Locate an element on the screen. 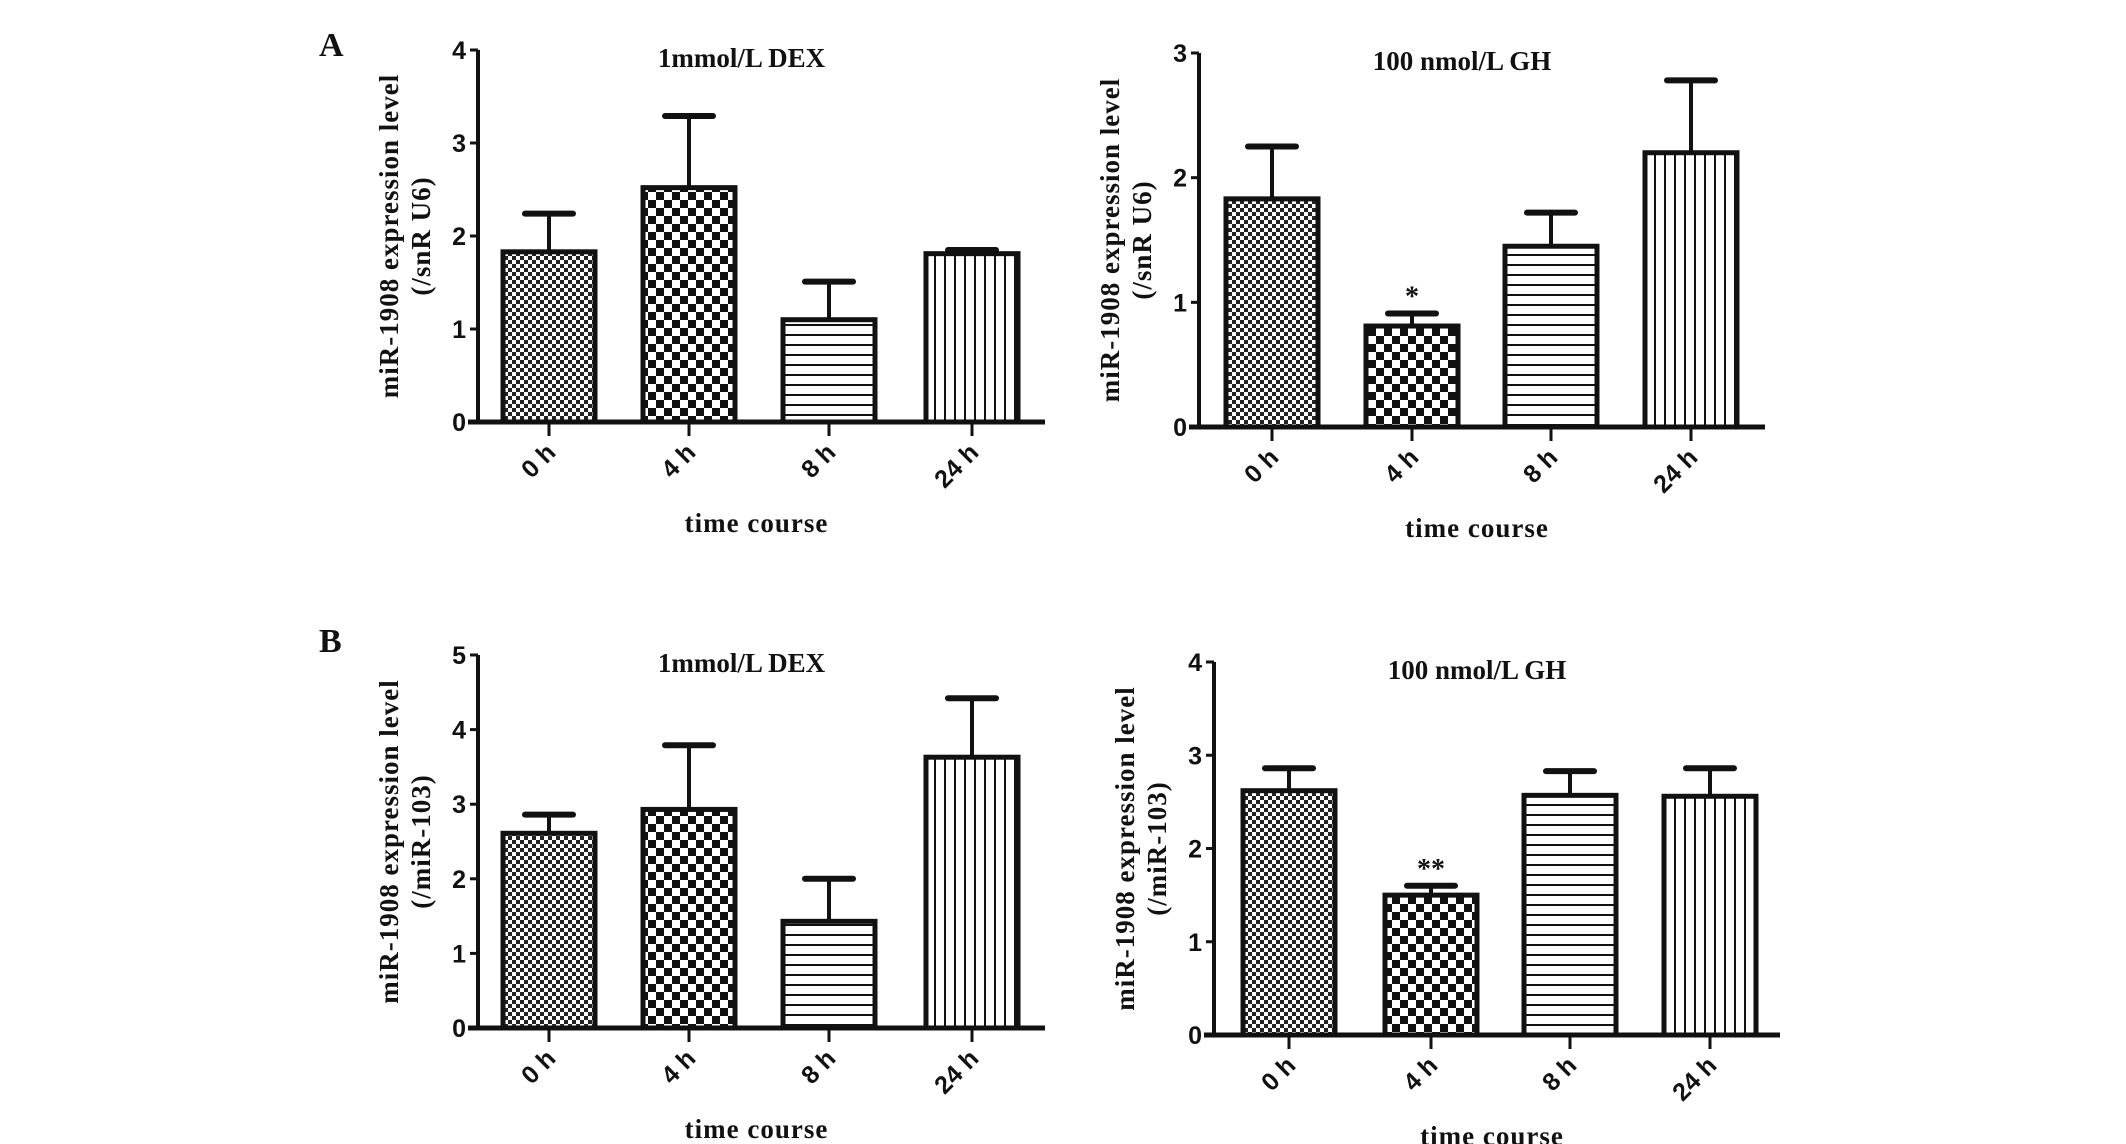  y-tick-label: 5 is located at coordinates (459, 656).